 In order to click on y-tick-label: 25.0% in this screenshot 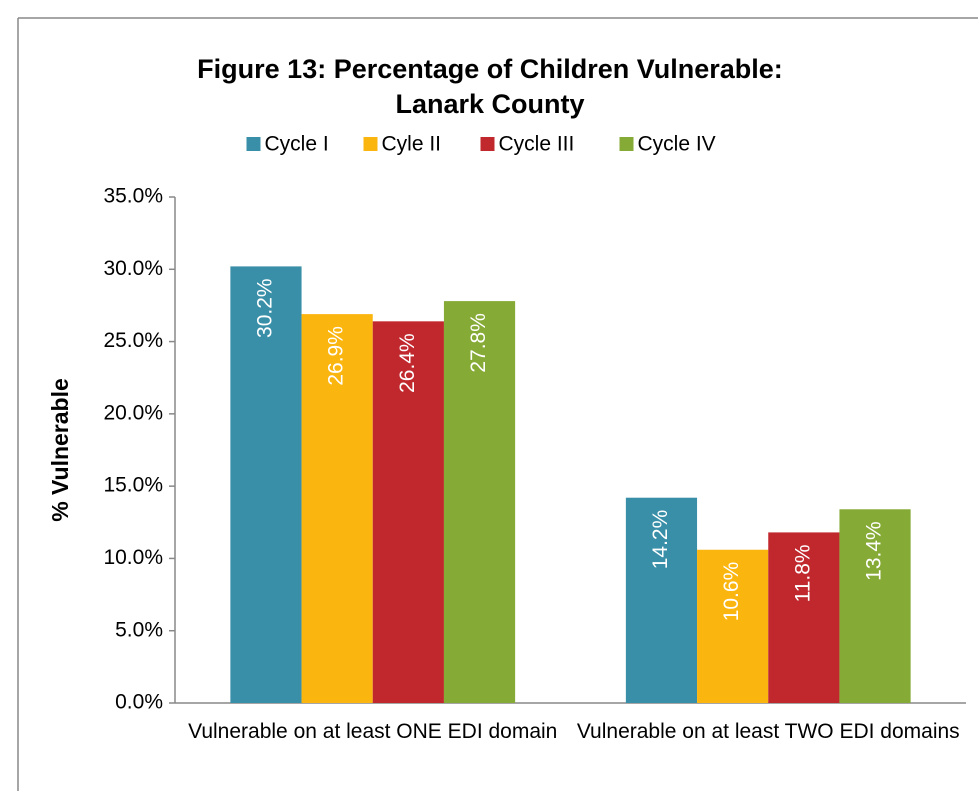, I will do `click(133, 340)`.